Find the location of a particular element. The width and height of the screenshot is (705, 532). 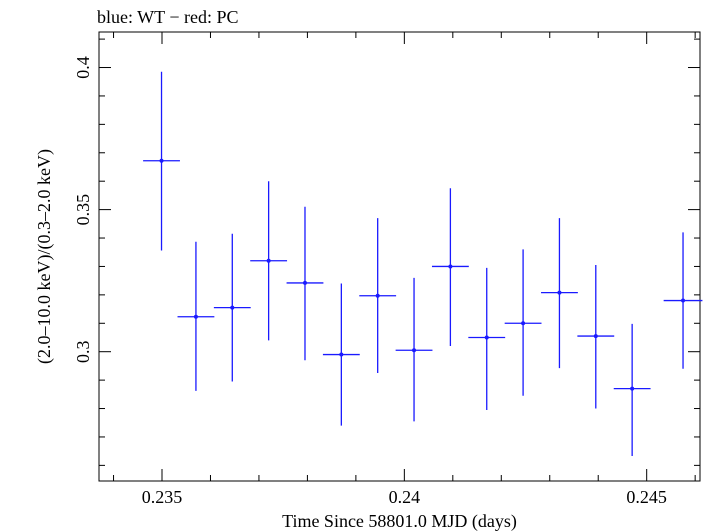

x-tick-label: 0.245 is located at coordinates (646, 497).